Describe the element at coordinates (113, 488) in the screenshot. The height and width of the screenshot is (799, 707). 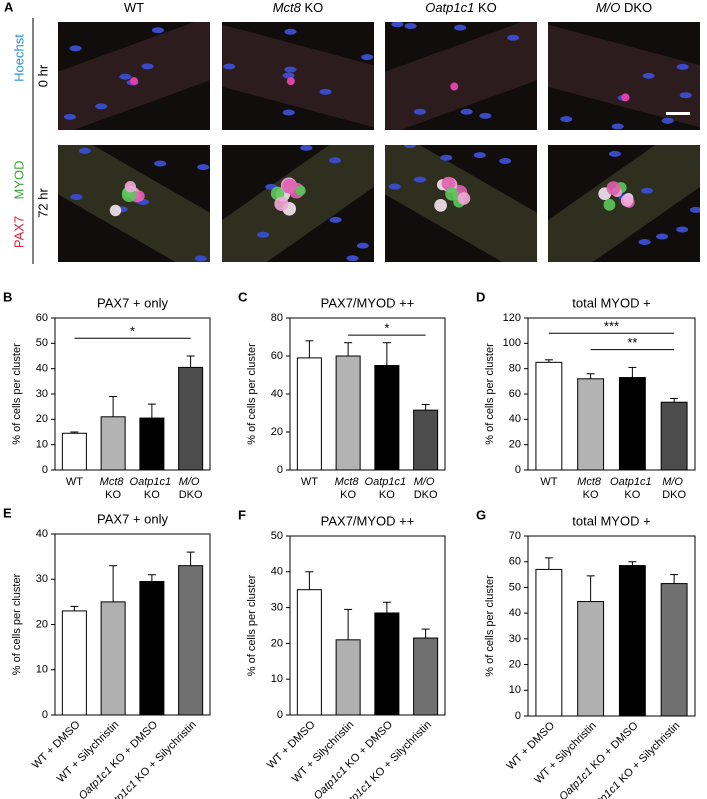
I see `x-tick-label: Mct8 KO` at that location.